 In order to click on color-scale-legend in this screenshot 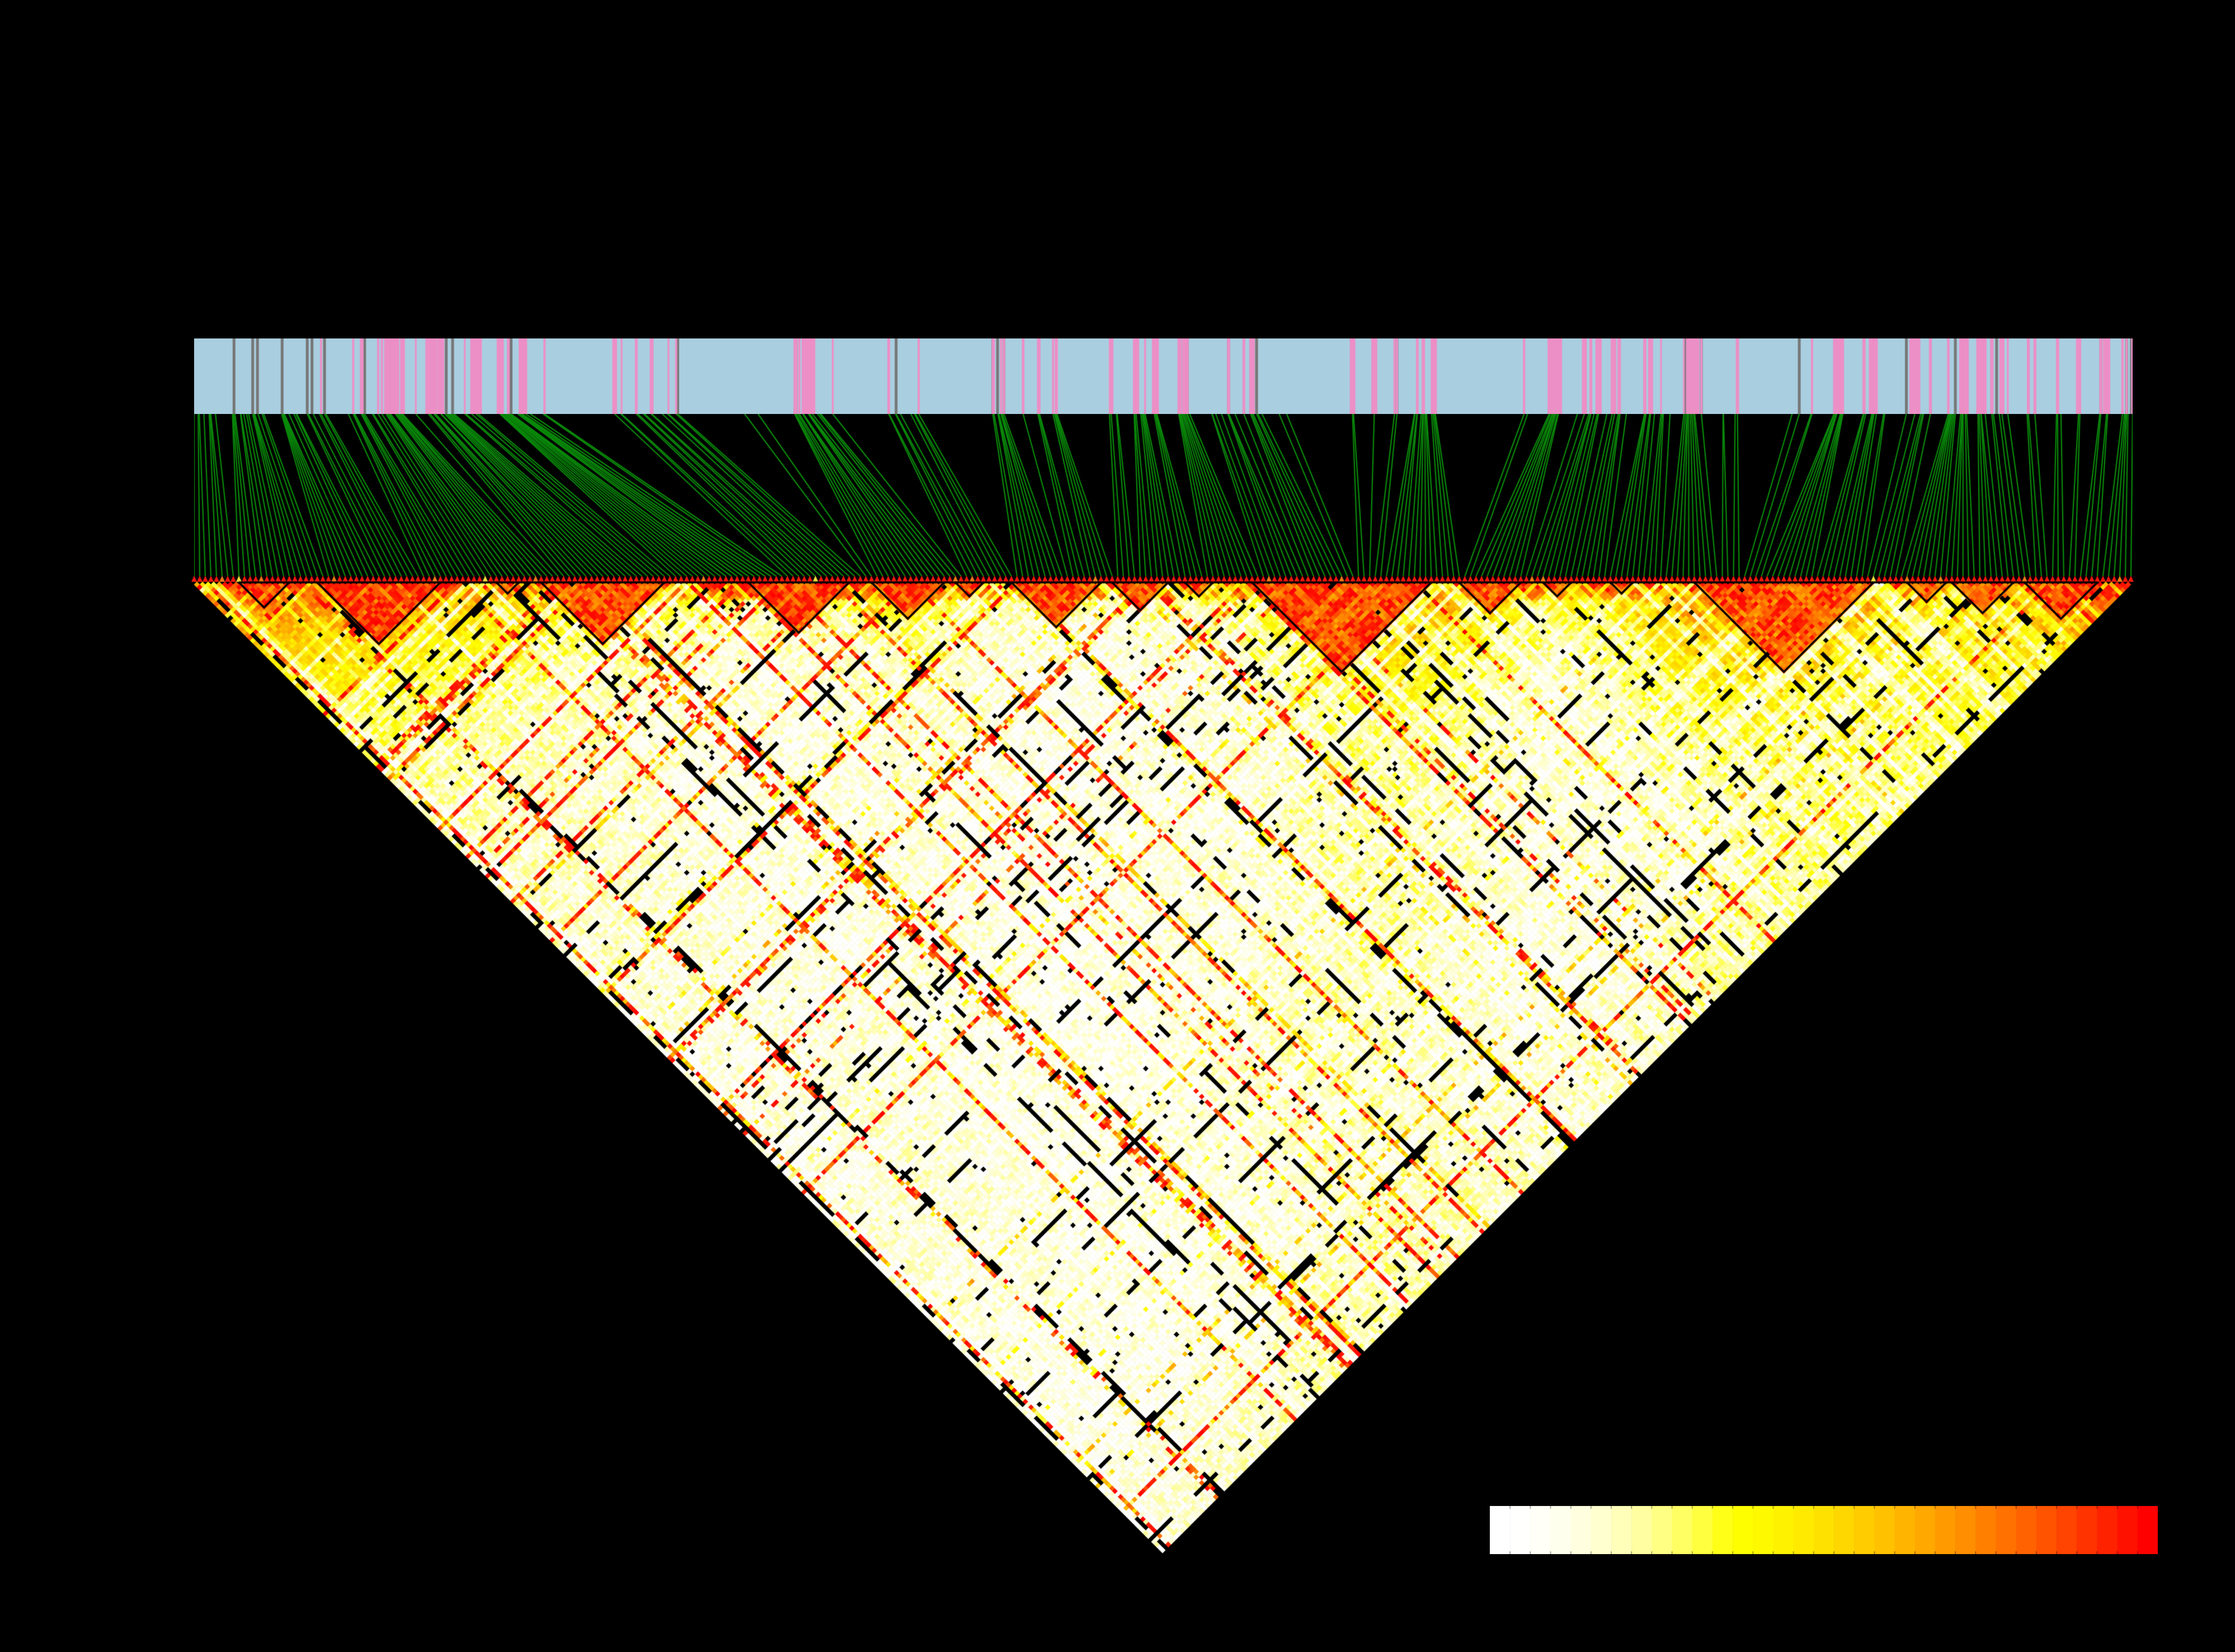, I will do `click(1824, 1530)`.